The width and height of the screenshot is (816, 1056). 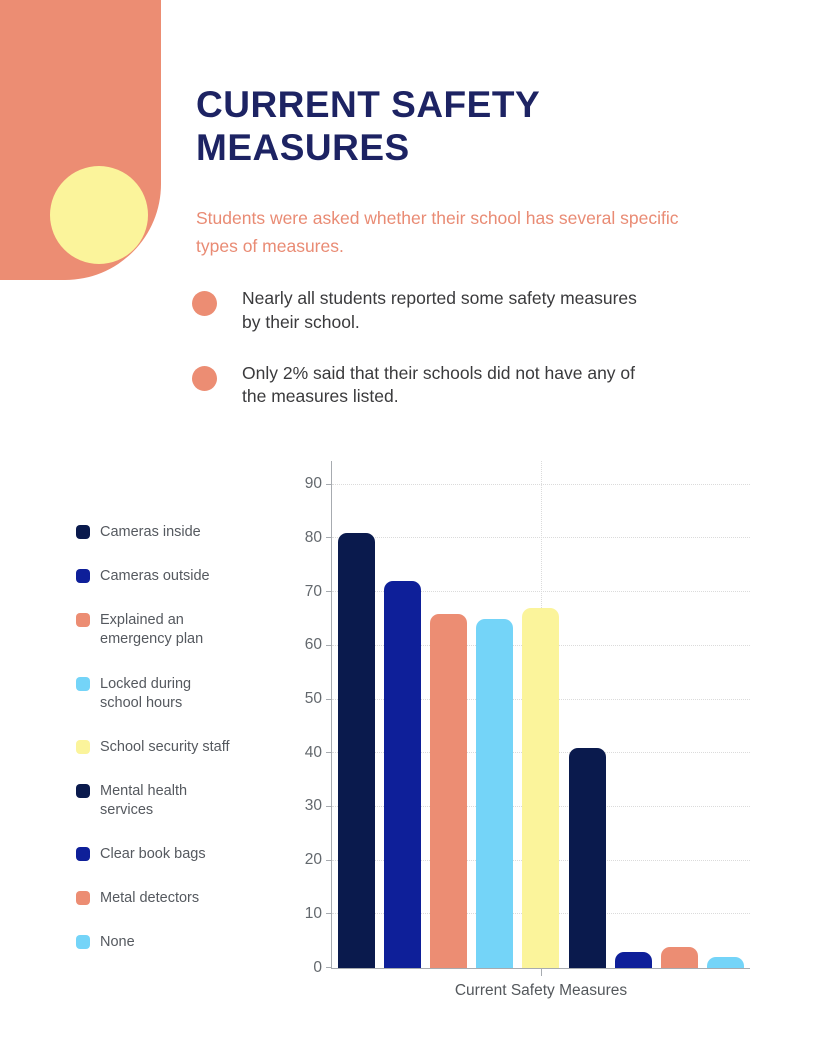 I want to click on legend-label: None, so click(x=117, y=942).